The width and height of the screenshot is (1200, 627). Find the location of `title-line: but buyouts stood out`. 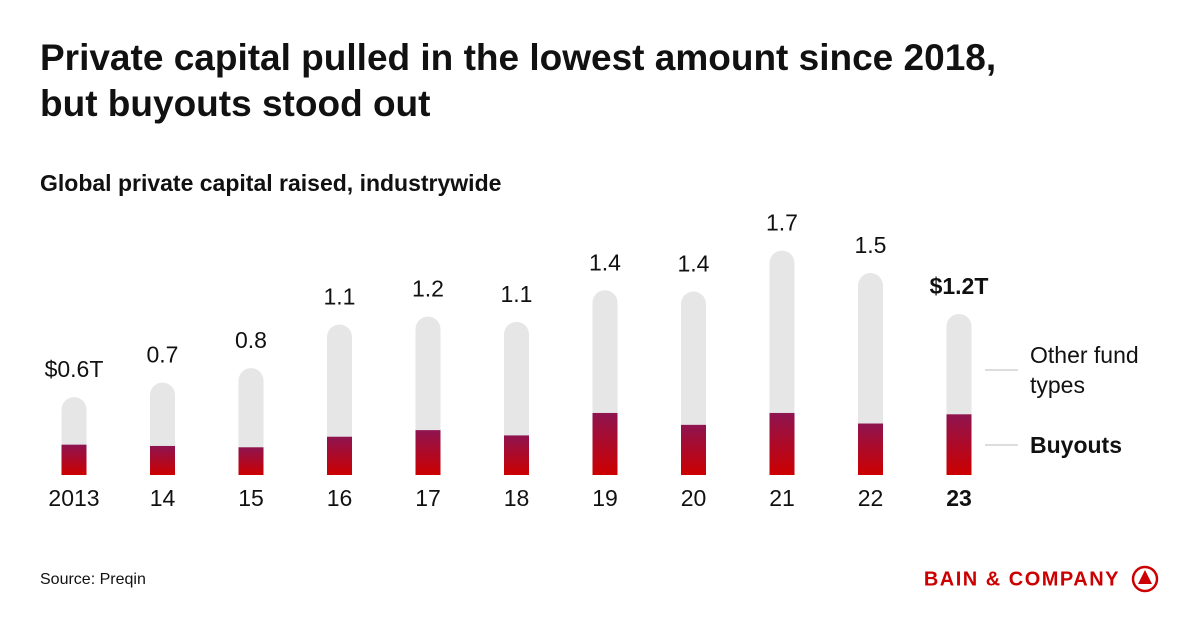

title-line: but buyouts stood out is located at coordinates (235, 103).